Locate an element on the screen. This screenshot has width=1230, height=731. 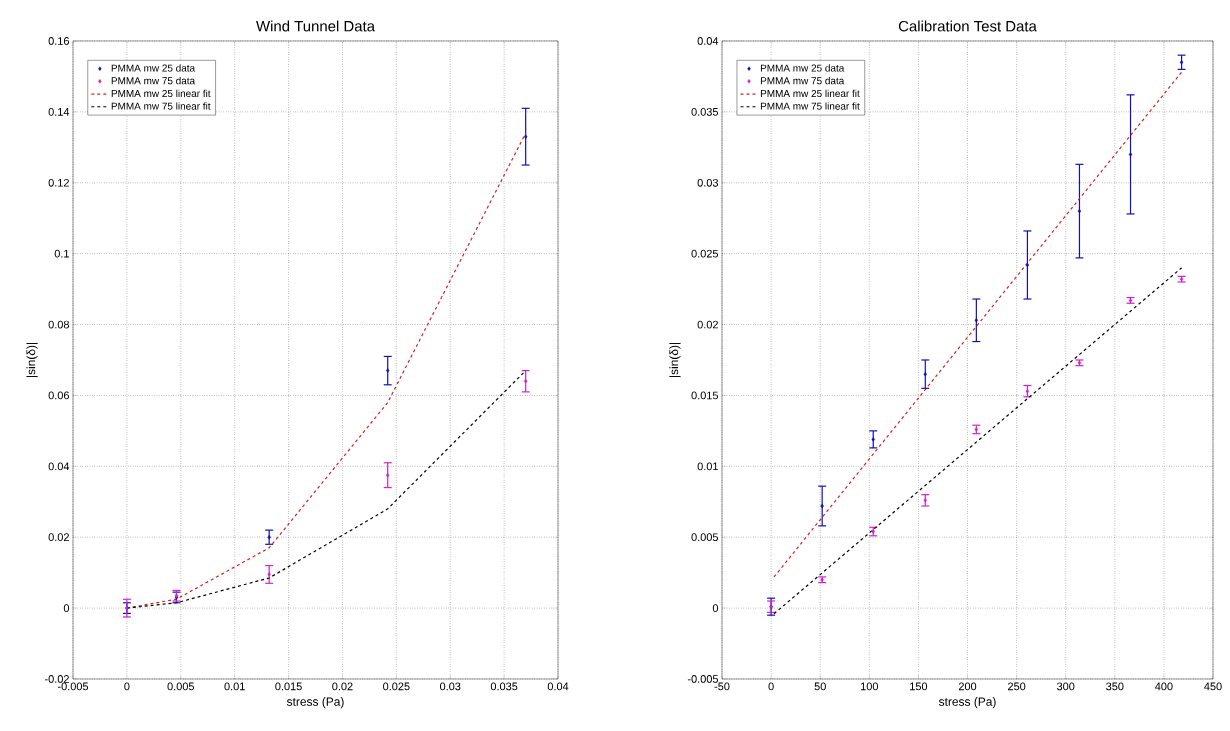
y-tick-label: 0.06 is located at coordinates (58, 395).